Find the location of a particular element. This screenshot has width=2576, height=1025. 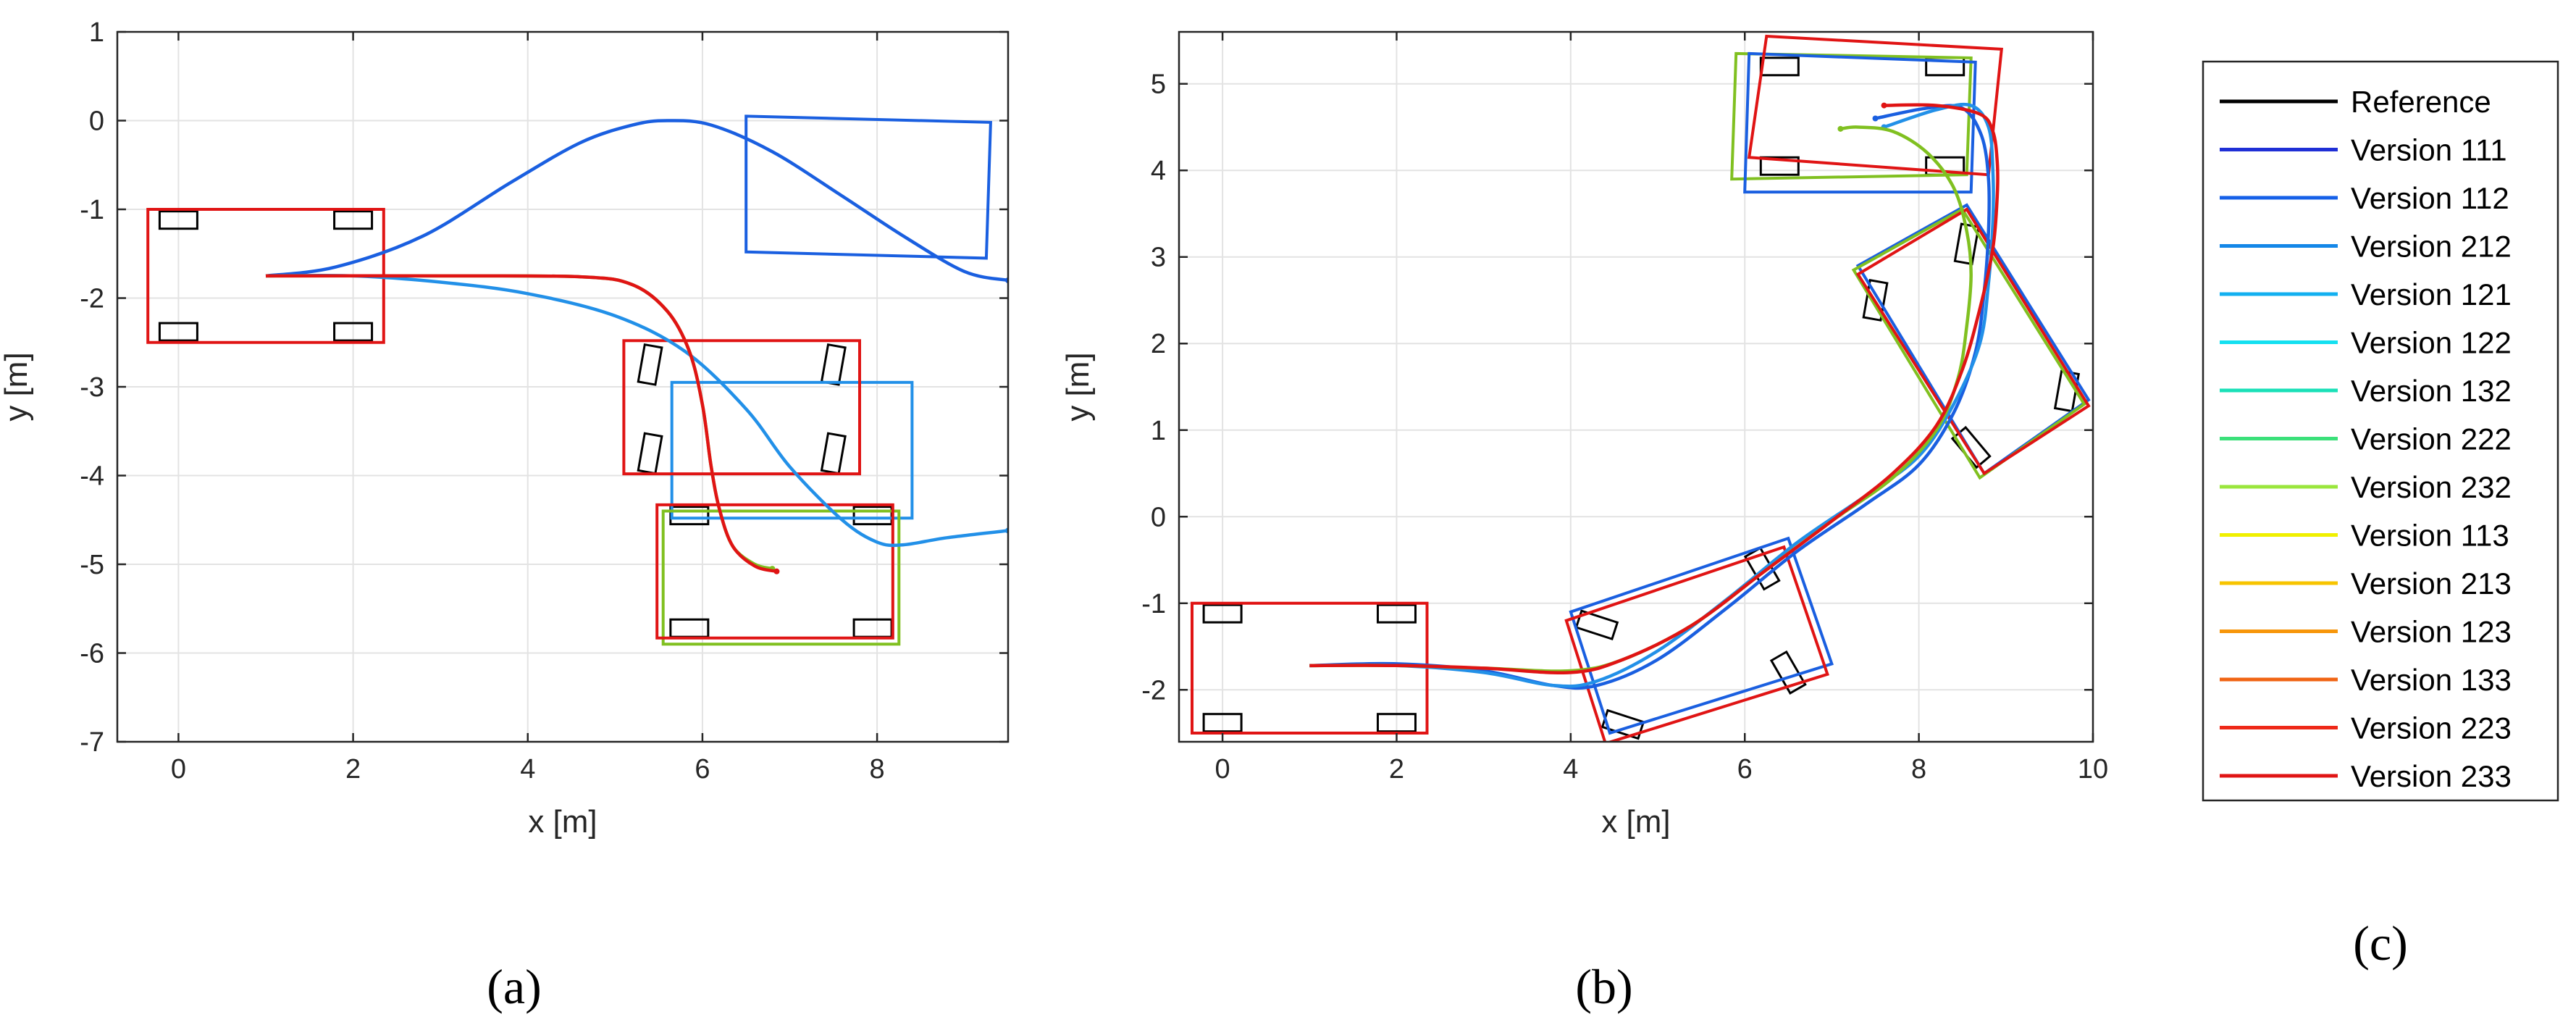

panel-label-b: (b) is located at coordinates (1603, 986).